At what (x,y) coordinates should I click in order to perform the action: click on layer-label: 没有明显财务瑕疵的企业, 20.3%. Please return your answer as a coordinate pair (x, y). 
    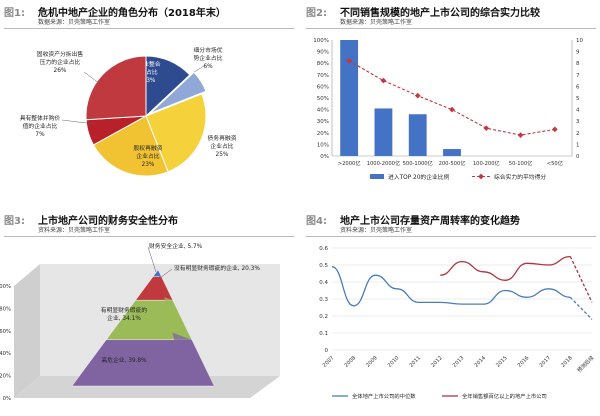
    Looking at the image, I should click on (217, 268).